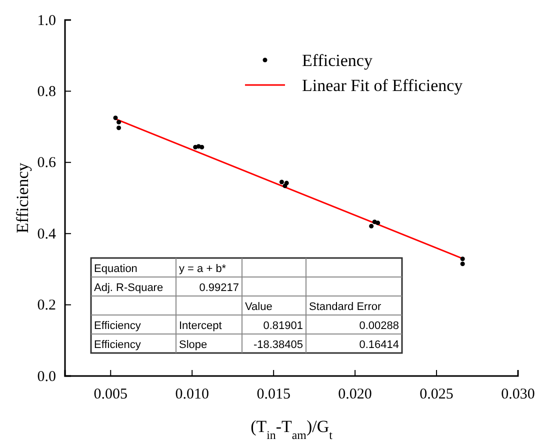  What do you see at coordinates (379, 345) in the screenshot?
I see `annotation: 0.16414` at bounding box center [379, 345].